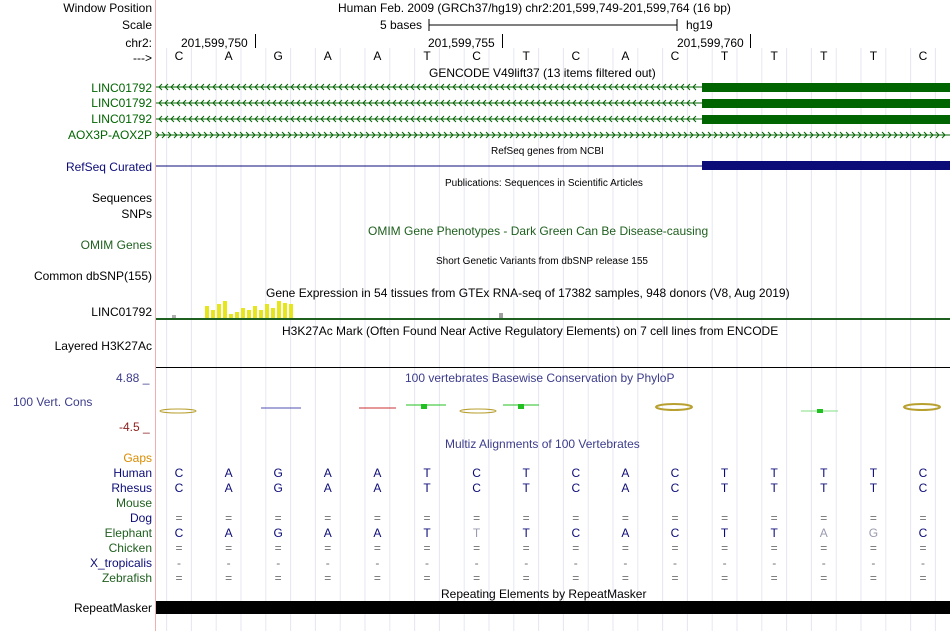 This screenshot has width=950, height=631. Describe the element at coordinates (136, 25) in the screenshot. I see `scale-label: Scale` at that location.